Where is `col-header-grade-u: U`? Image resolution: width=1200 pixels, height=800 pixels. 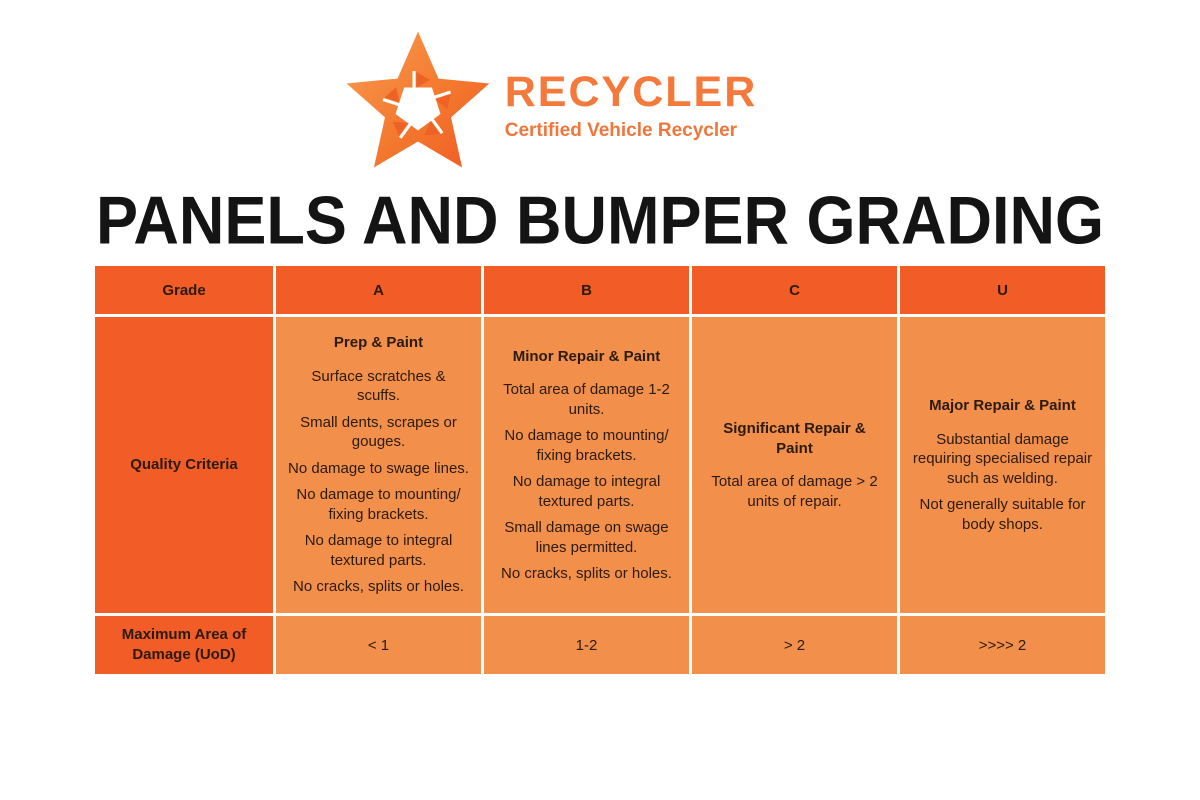
col-header-grade-u: U is located at coordinates (1002, 290).